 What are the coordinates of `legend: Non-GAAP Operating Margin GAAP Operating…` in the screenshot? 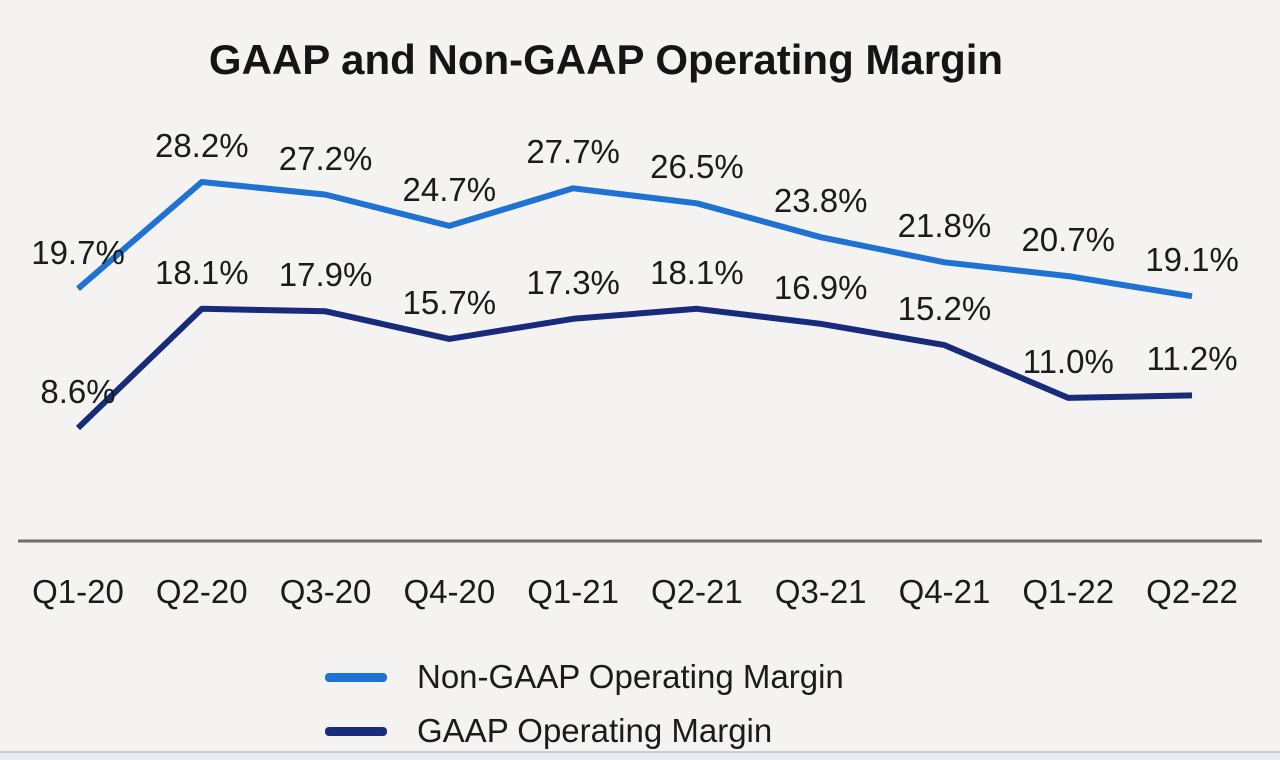 It's located at (584, 704).